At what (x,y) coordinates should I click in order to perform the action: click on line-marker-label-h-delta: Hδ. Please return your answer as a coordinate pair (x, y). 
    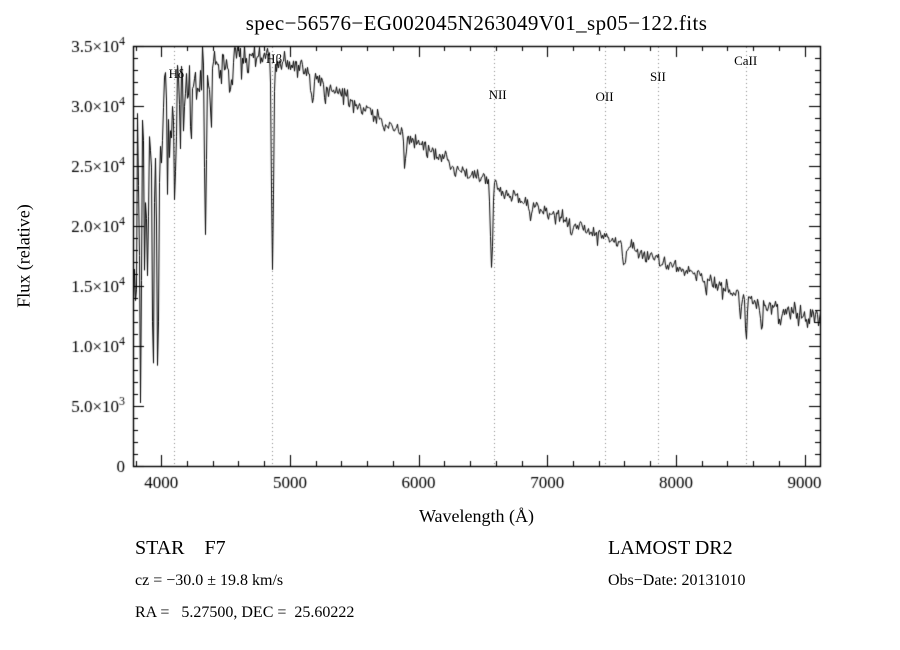
    Looking at the image, I should click on (176, 73).